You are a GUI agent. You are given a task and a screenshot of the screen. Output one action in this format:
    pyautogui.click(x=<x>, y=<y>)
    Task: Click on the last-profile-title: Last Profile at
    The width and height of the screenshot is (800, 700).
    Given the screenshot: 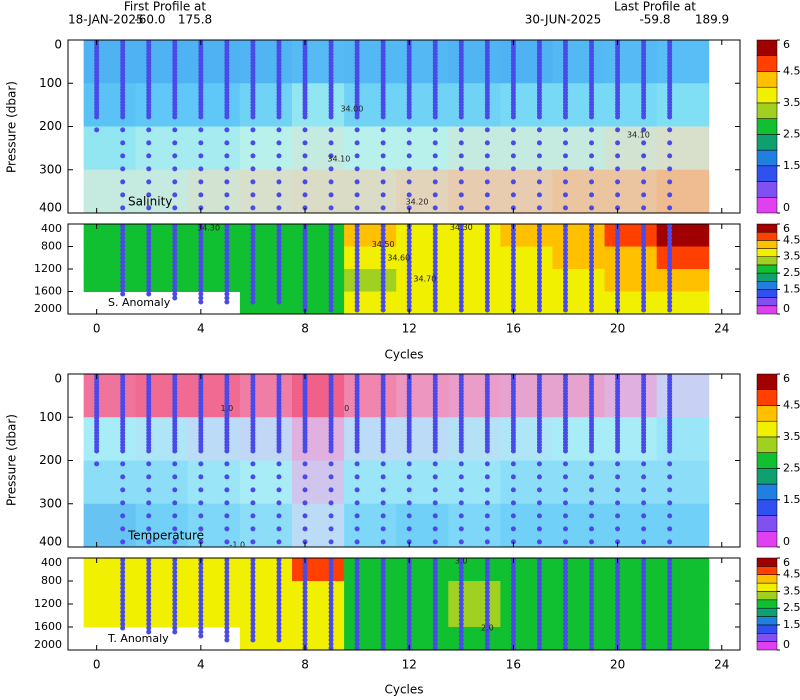 What is the action you would take?
    pyautogui.click(x=655, y=7)
    